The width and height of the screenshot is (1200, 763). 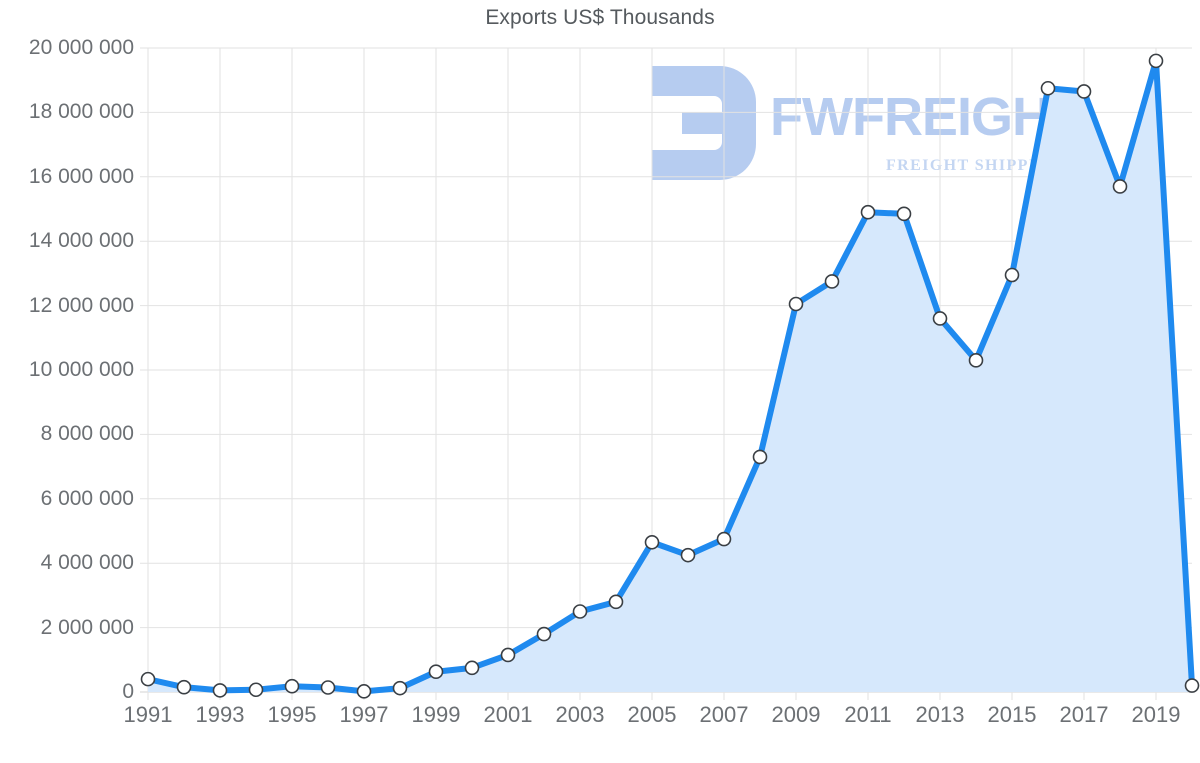 I want to click on x-axis-tick-label: 2015, so click(x=1012, y=714).